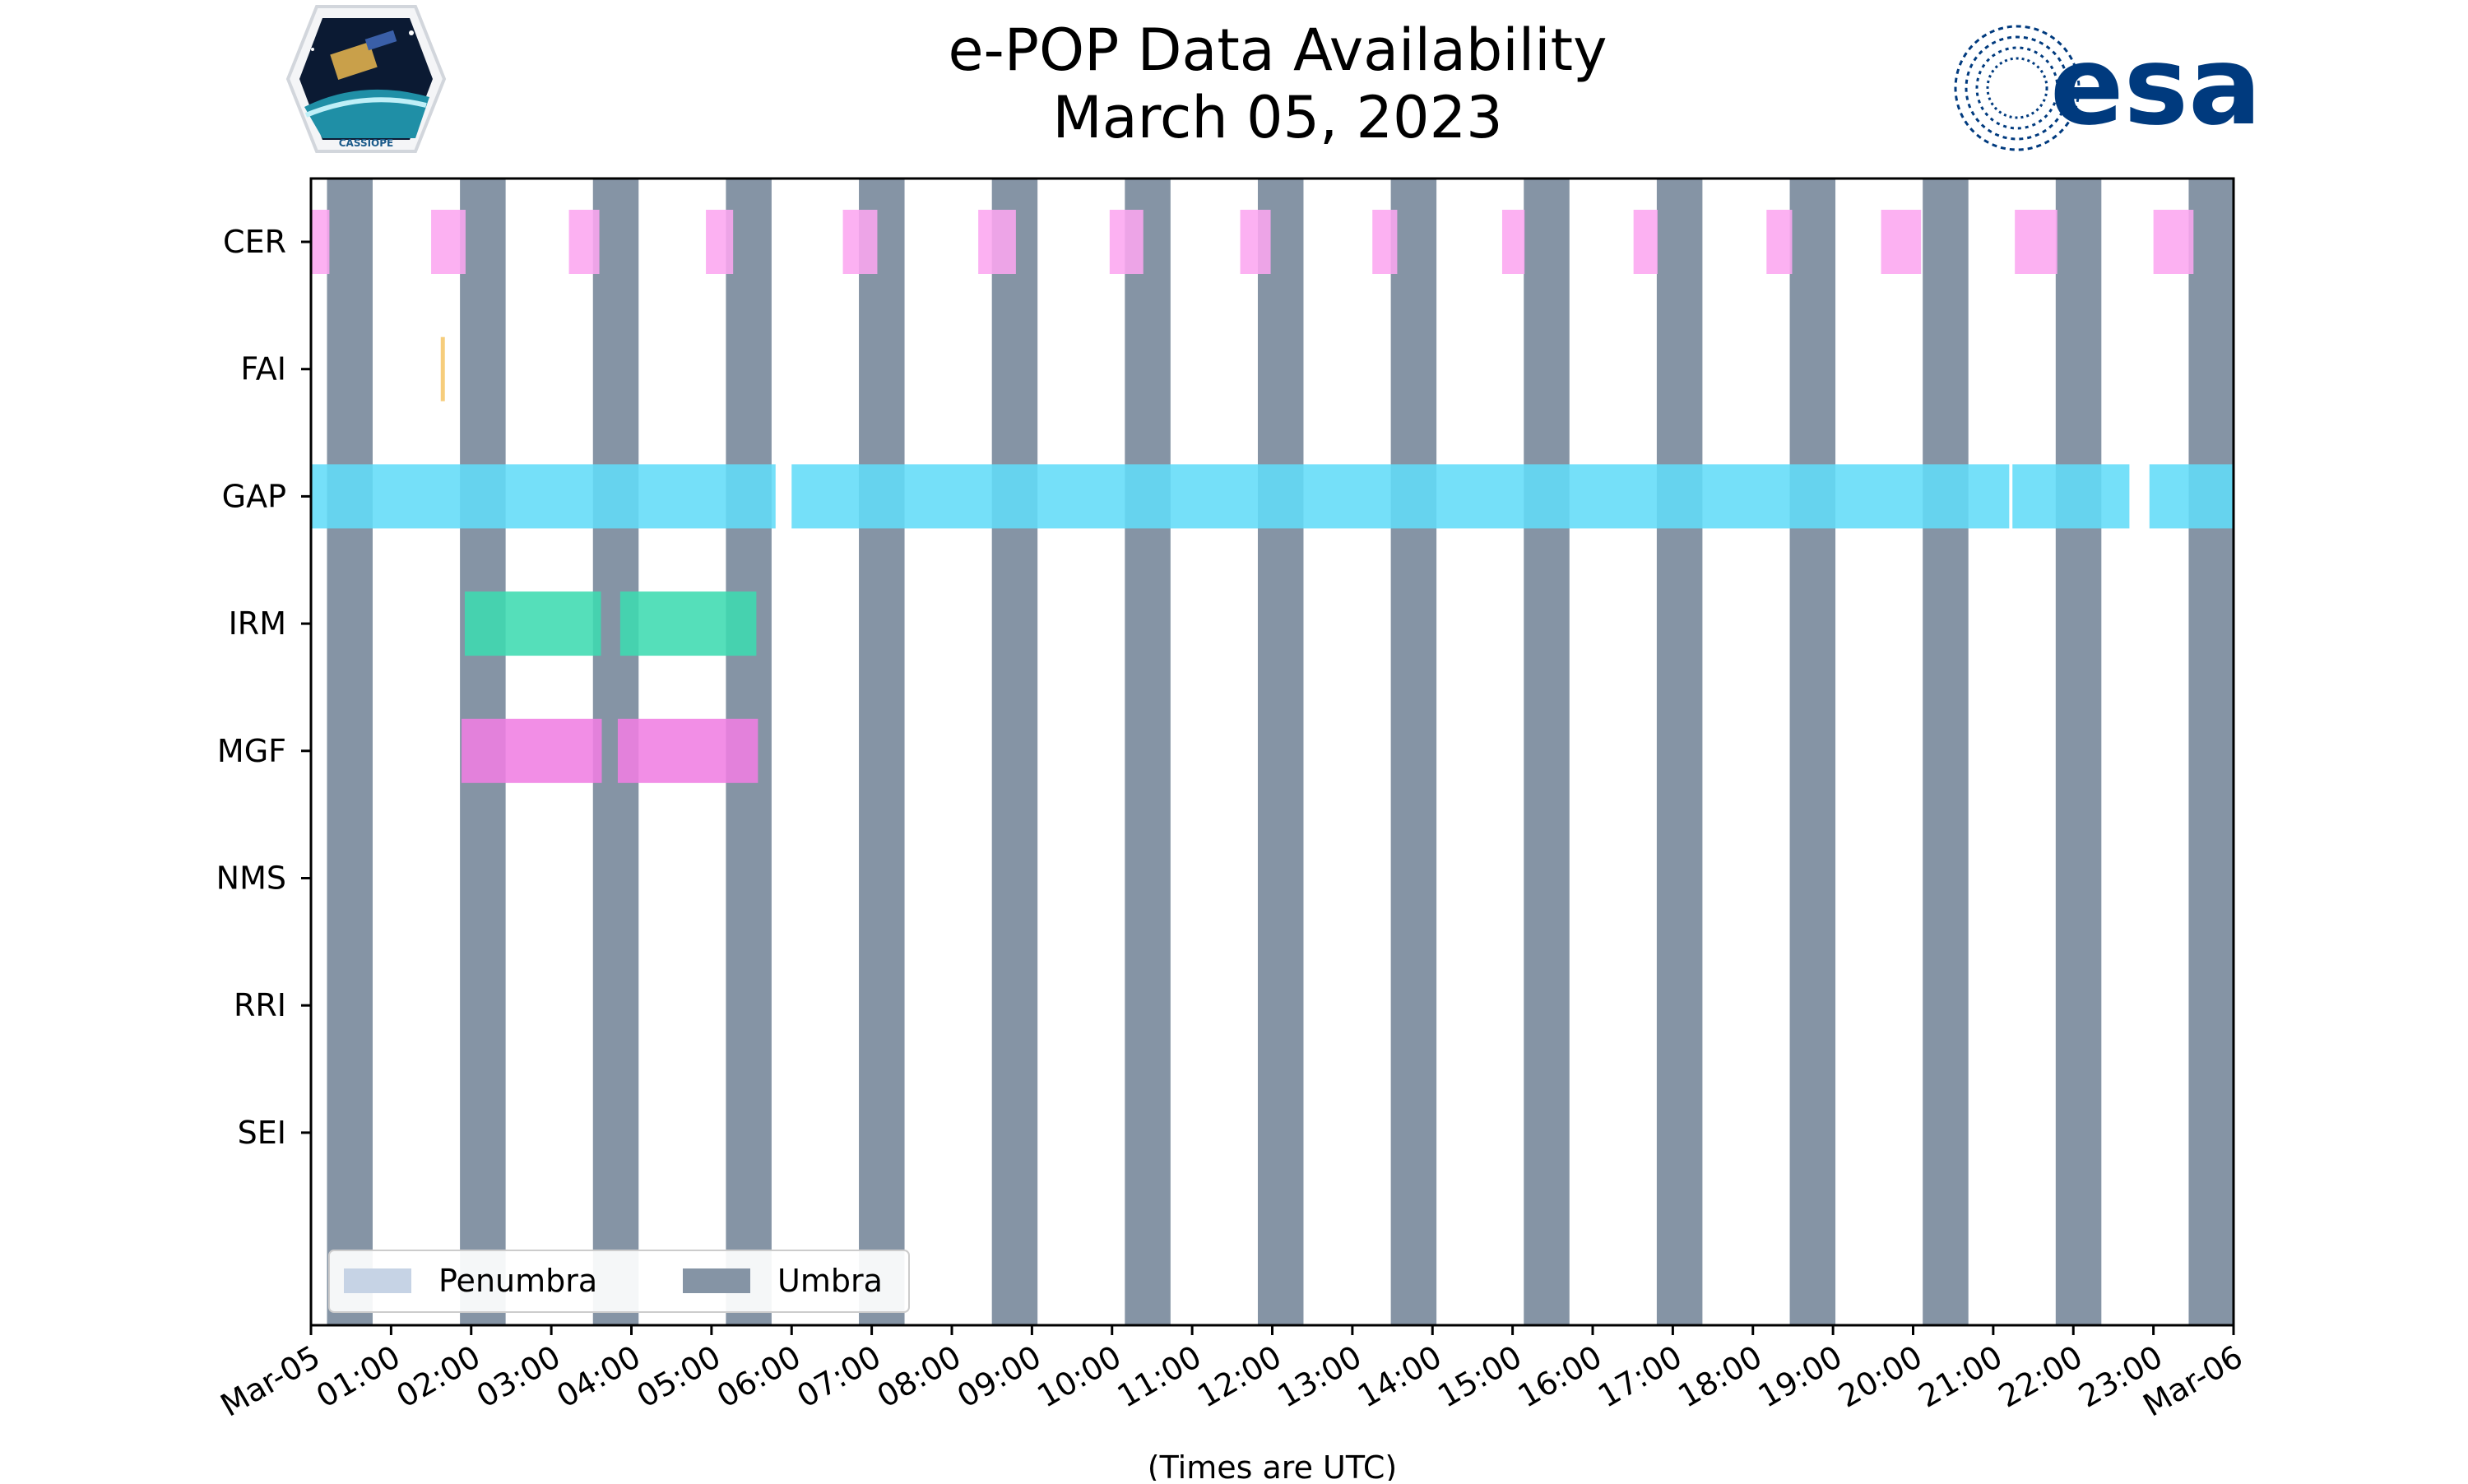 This screenshot has height=1484, width=2468. I want to click on x-tick-label: 12:00, so click(1239, 1376).